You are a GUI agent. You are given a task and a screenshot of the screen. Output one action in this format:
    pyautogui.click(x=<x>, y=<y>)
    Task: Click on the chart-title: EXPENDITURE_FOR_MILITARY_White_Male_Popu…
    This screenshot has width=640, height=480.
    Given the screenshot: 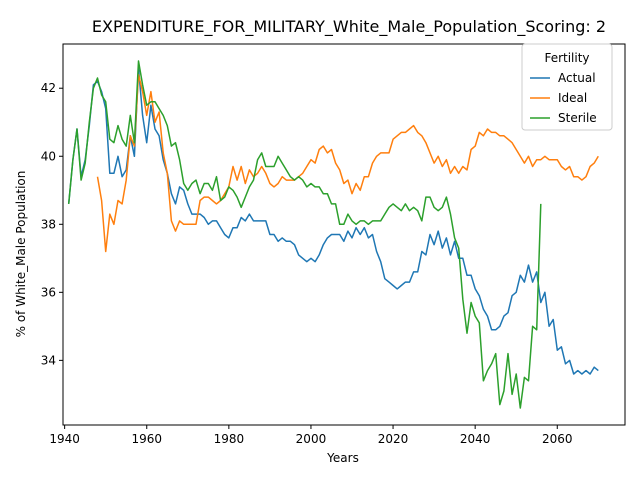 What is the action you would take?
    pyautogui.click(x=349, y=27)
    